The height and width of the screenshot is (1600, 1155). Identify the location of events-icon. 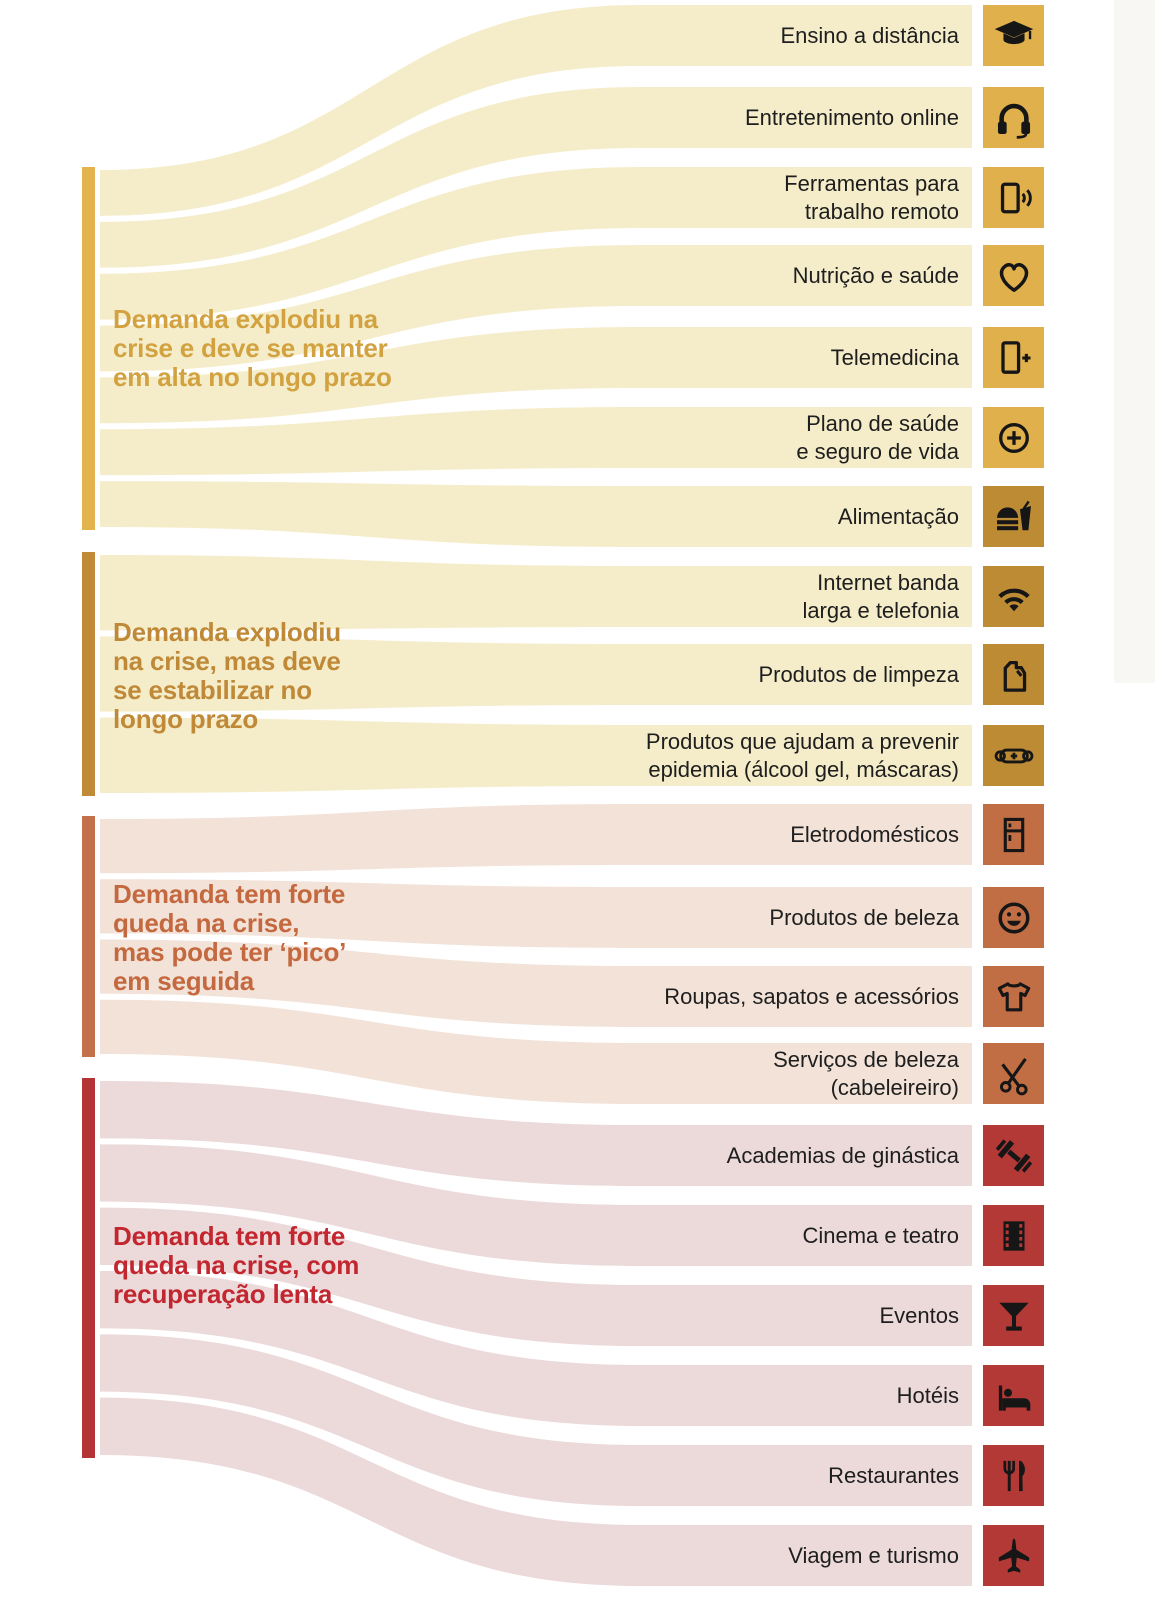
(1013, 1316).